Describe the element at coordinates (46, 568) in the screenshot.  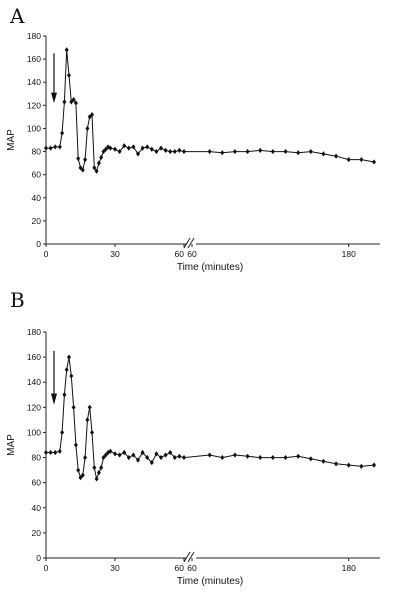
I see `x-tick-label: 0` at that location.